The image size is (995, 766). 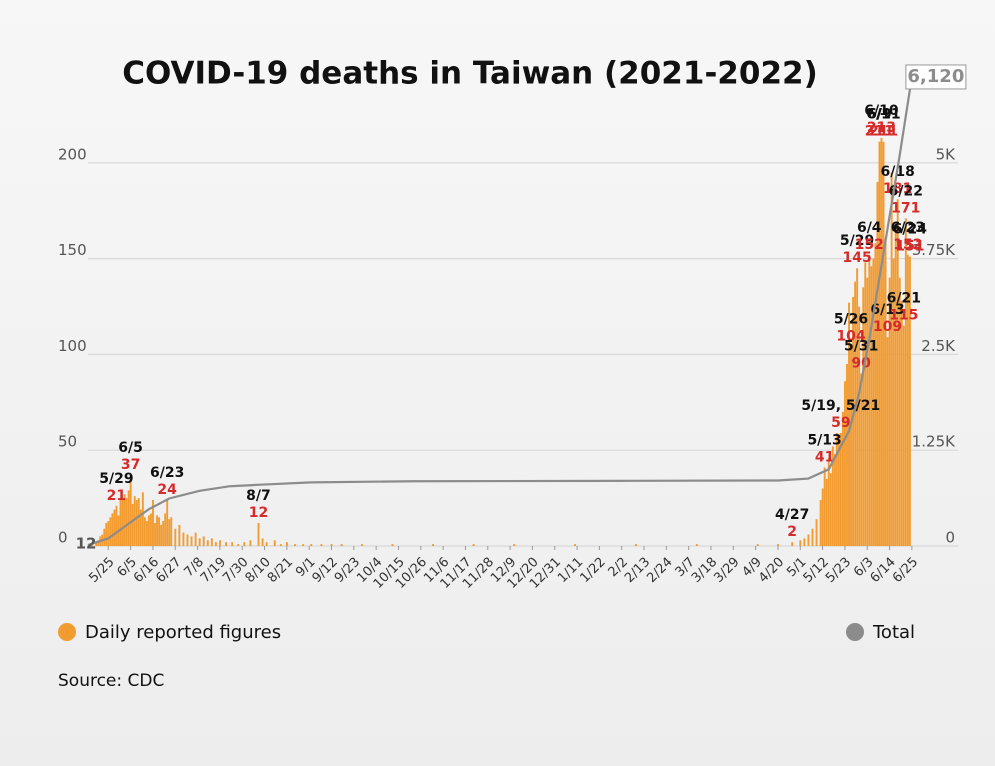 I want to click on data-label: 21, so click(x=116, y=496).